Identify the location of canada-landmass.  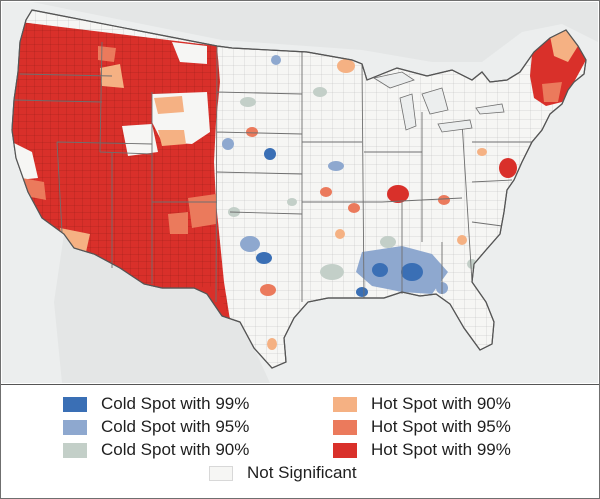
(300, 32).